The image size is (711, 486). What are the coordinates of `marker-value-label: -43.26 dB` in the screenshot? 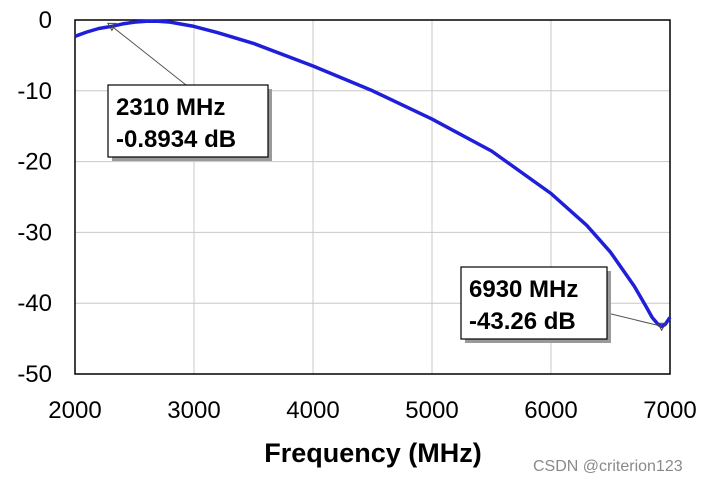 It's located at (522, 321).